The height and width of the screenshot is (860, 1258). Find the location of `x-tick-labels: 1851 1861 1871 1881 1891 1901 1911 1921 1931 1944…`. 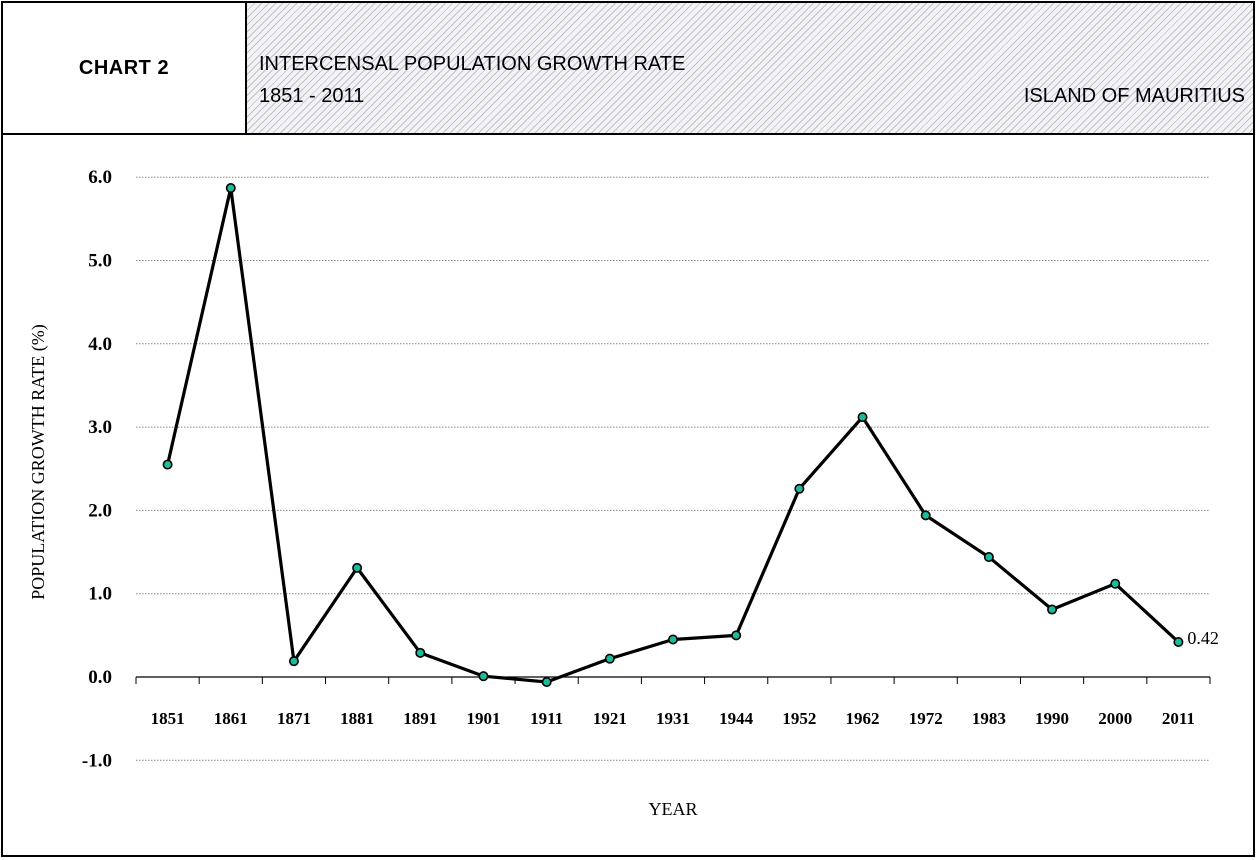

x-tick-labels: 1851 1861 1871 1881 1891 1901 1911 1921 1931 1944… is located at coordinates (673, 718).